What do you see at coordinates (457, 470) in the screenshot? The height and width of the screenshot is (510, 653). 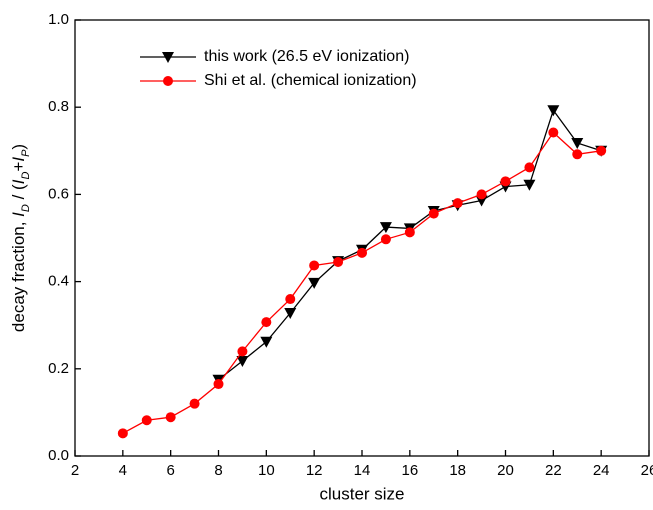 I see `x-tick-label: 18` at bounding box center [457, 470].